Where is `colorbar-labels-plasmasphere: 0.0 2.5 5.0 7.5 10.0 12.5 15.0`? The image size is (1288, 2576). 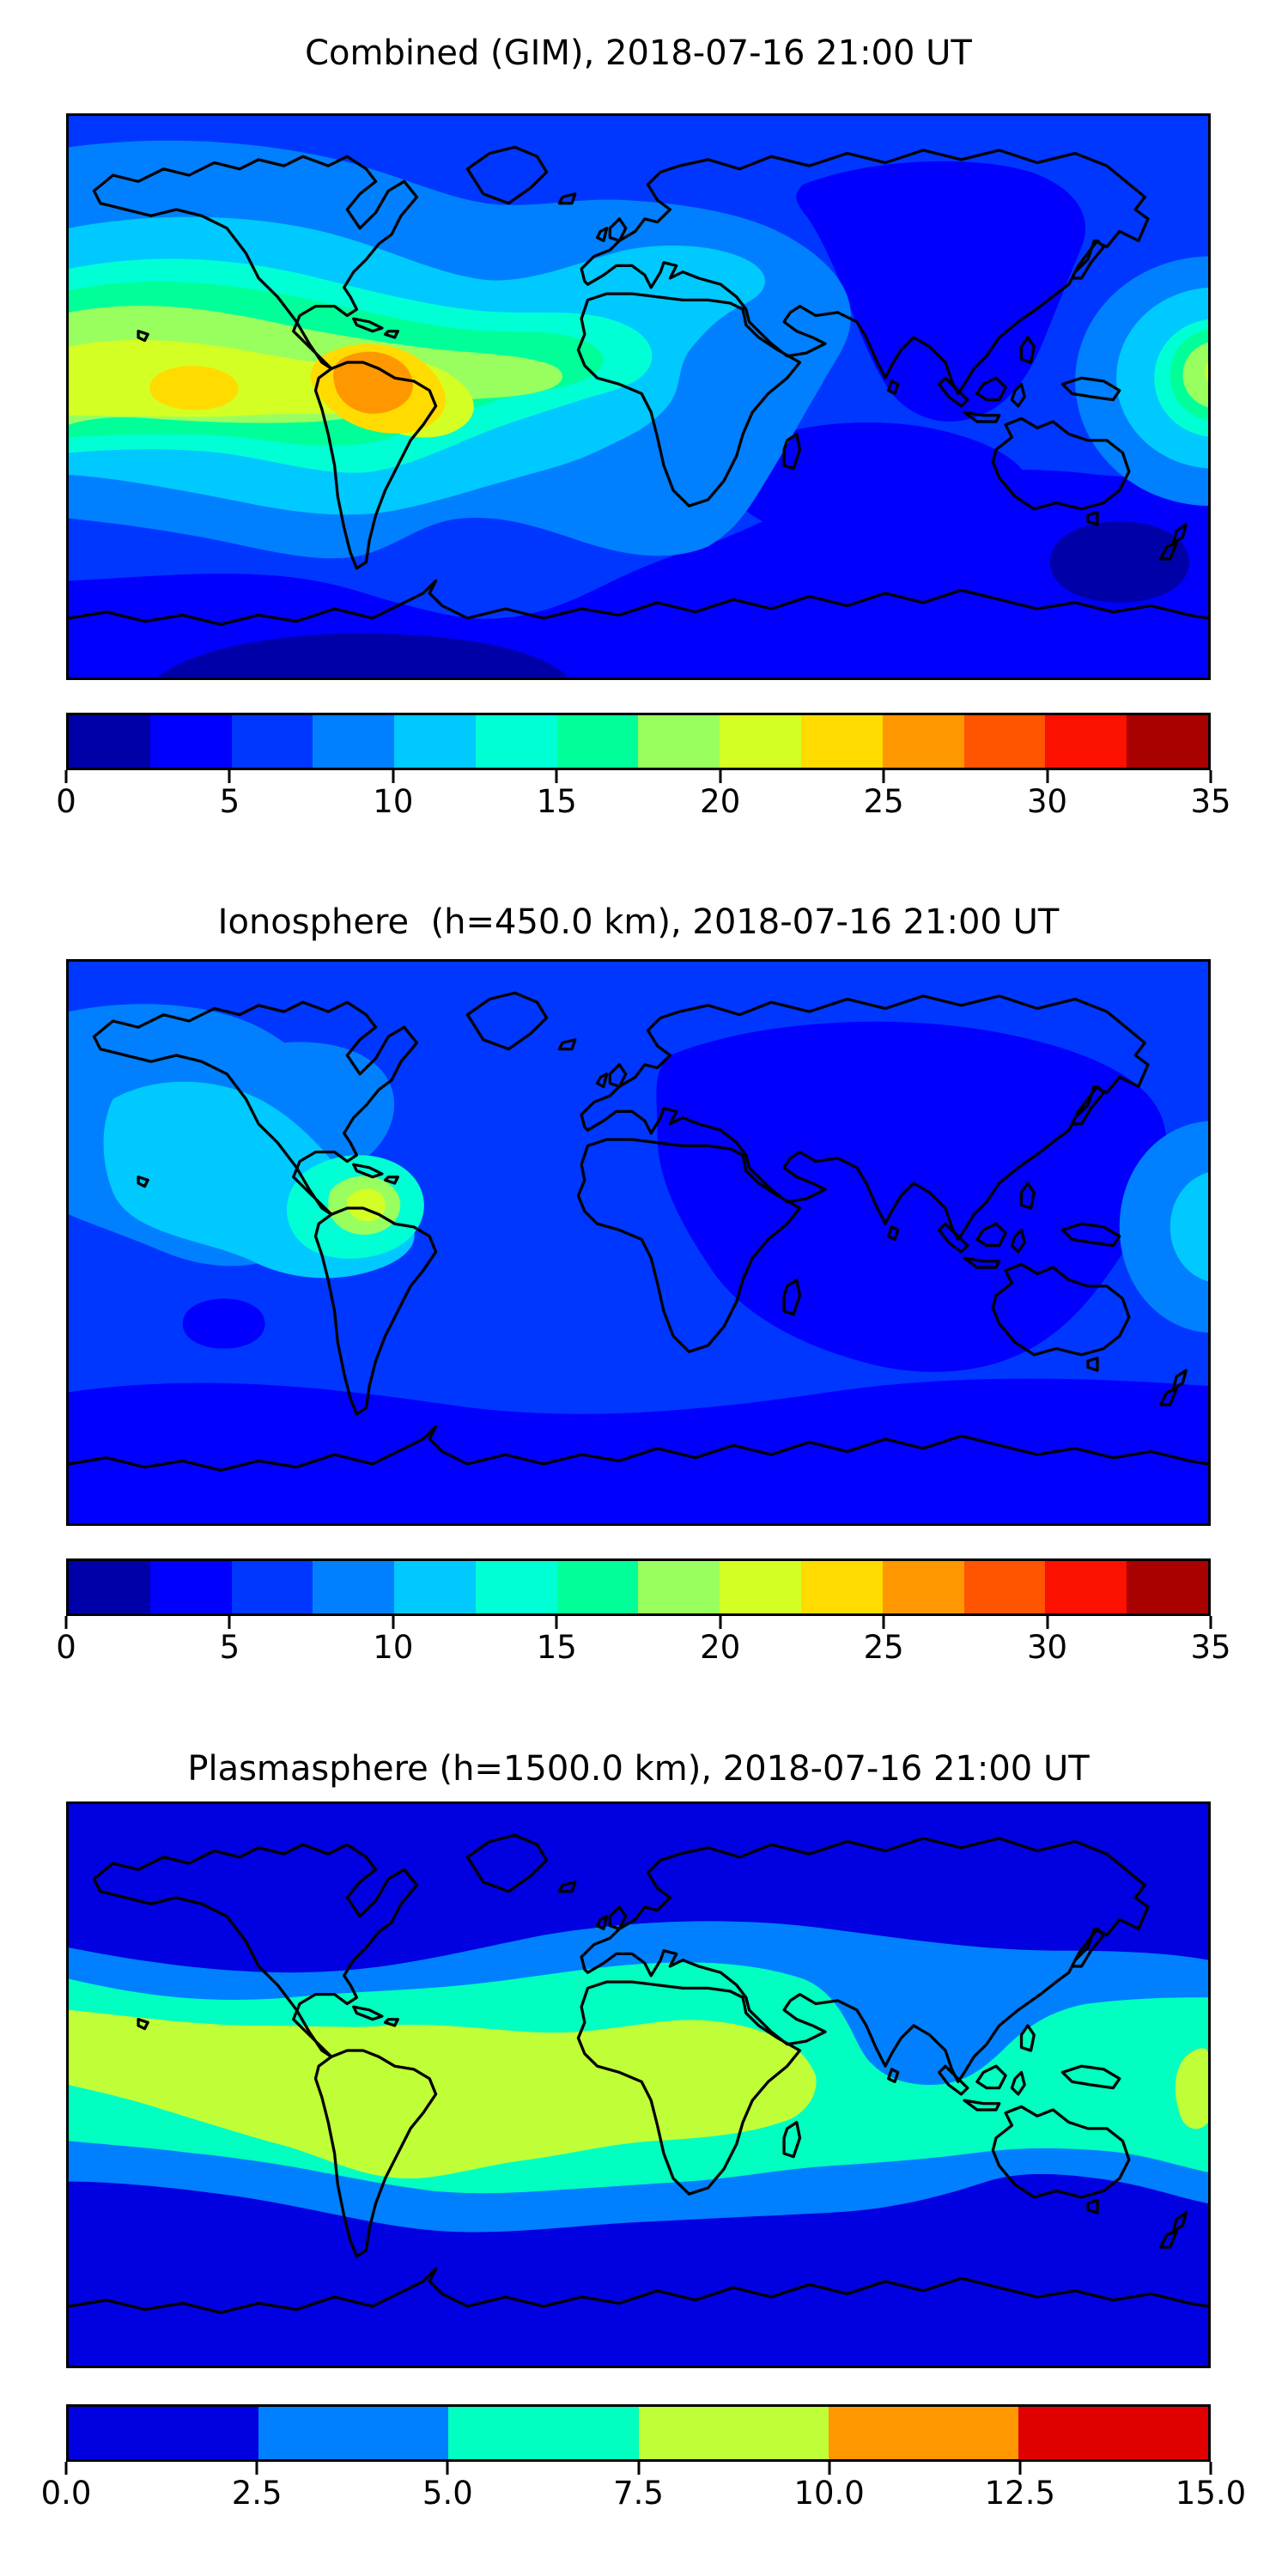 colorbar-labels-plasmasphere: 0.0 2.5 5.0 7.5 10.0 12.5 15.0 is located at coordinates (644, 2494).